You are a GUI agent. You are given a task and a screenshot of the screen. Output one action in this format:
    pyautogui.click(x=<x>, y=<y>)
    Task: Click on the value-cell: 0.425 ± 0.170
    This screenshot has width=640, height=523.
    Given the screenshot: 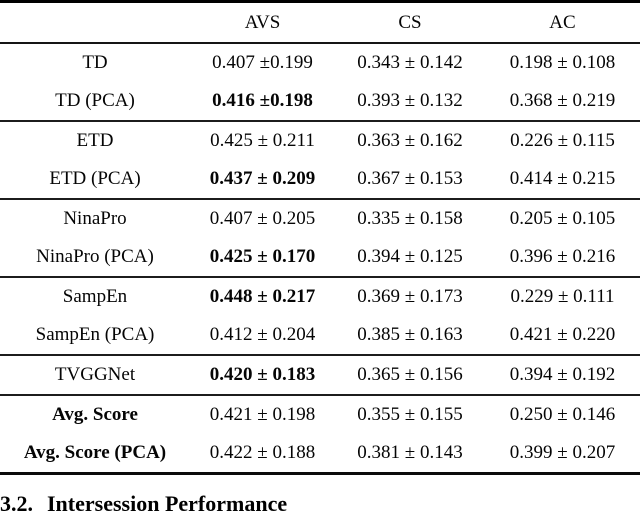 What is the action you would take?
    pyautogui.click(x=262, y=256)
    